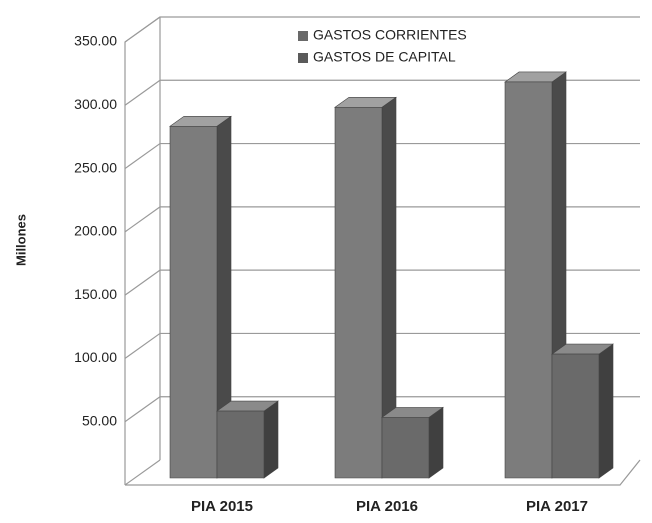  Describe the element at coordinates (20, 240) in the screenshot. I see `y-axis-label: Millones` at that location.